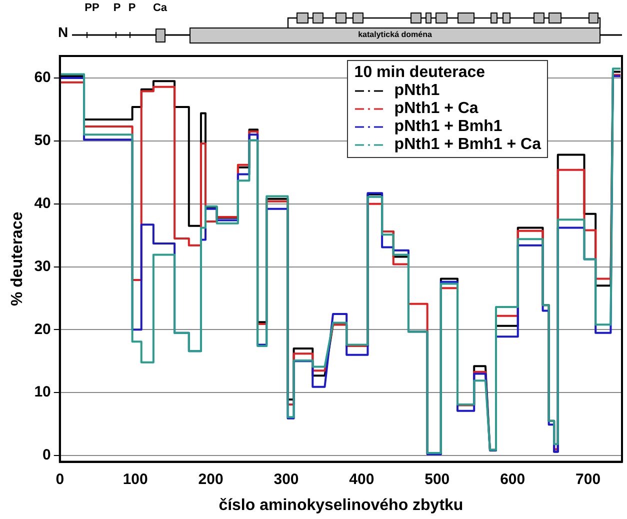 The image size is (627, 519). Describe the element at coordinates (417, 91) in the screenshot. I see `legend-label: pNth1` at that location.